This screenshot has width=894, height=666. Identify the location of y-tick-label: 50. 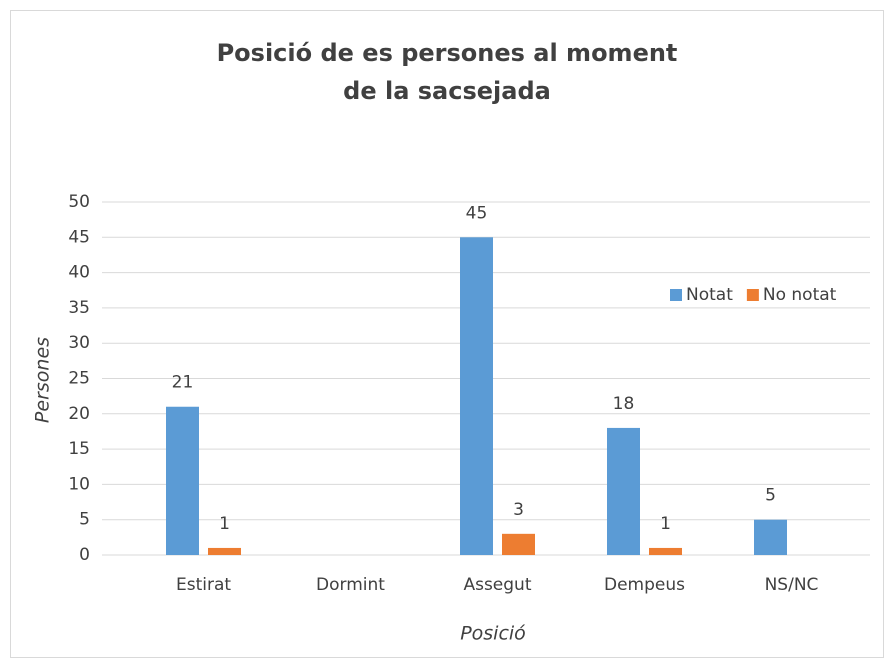
(79, 202).